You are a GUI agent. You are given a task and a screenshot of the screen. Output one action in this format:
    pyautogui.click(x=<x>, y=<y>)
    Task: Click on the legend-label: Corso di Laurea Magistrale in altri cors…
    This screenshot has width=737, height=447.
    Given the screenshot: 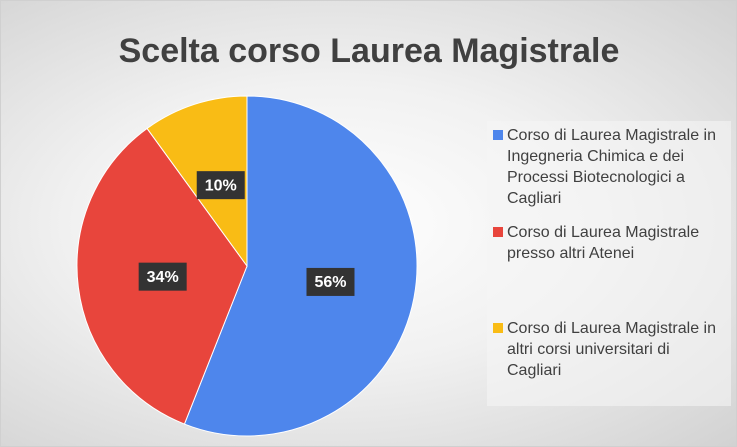 What is the action you would take?
    pyautogui.click(x=611, y=349)
    